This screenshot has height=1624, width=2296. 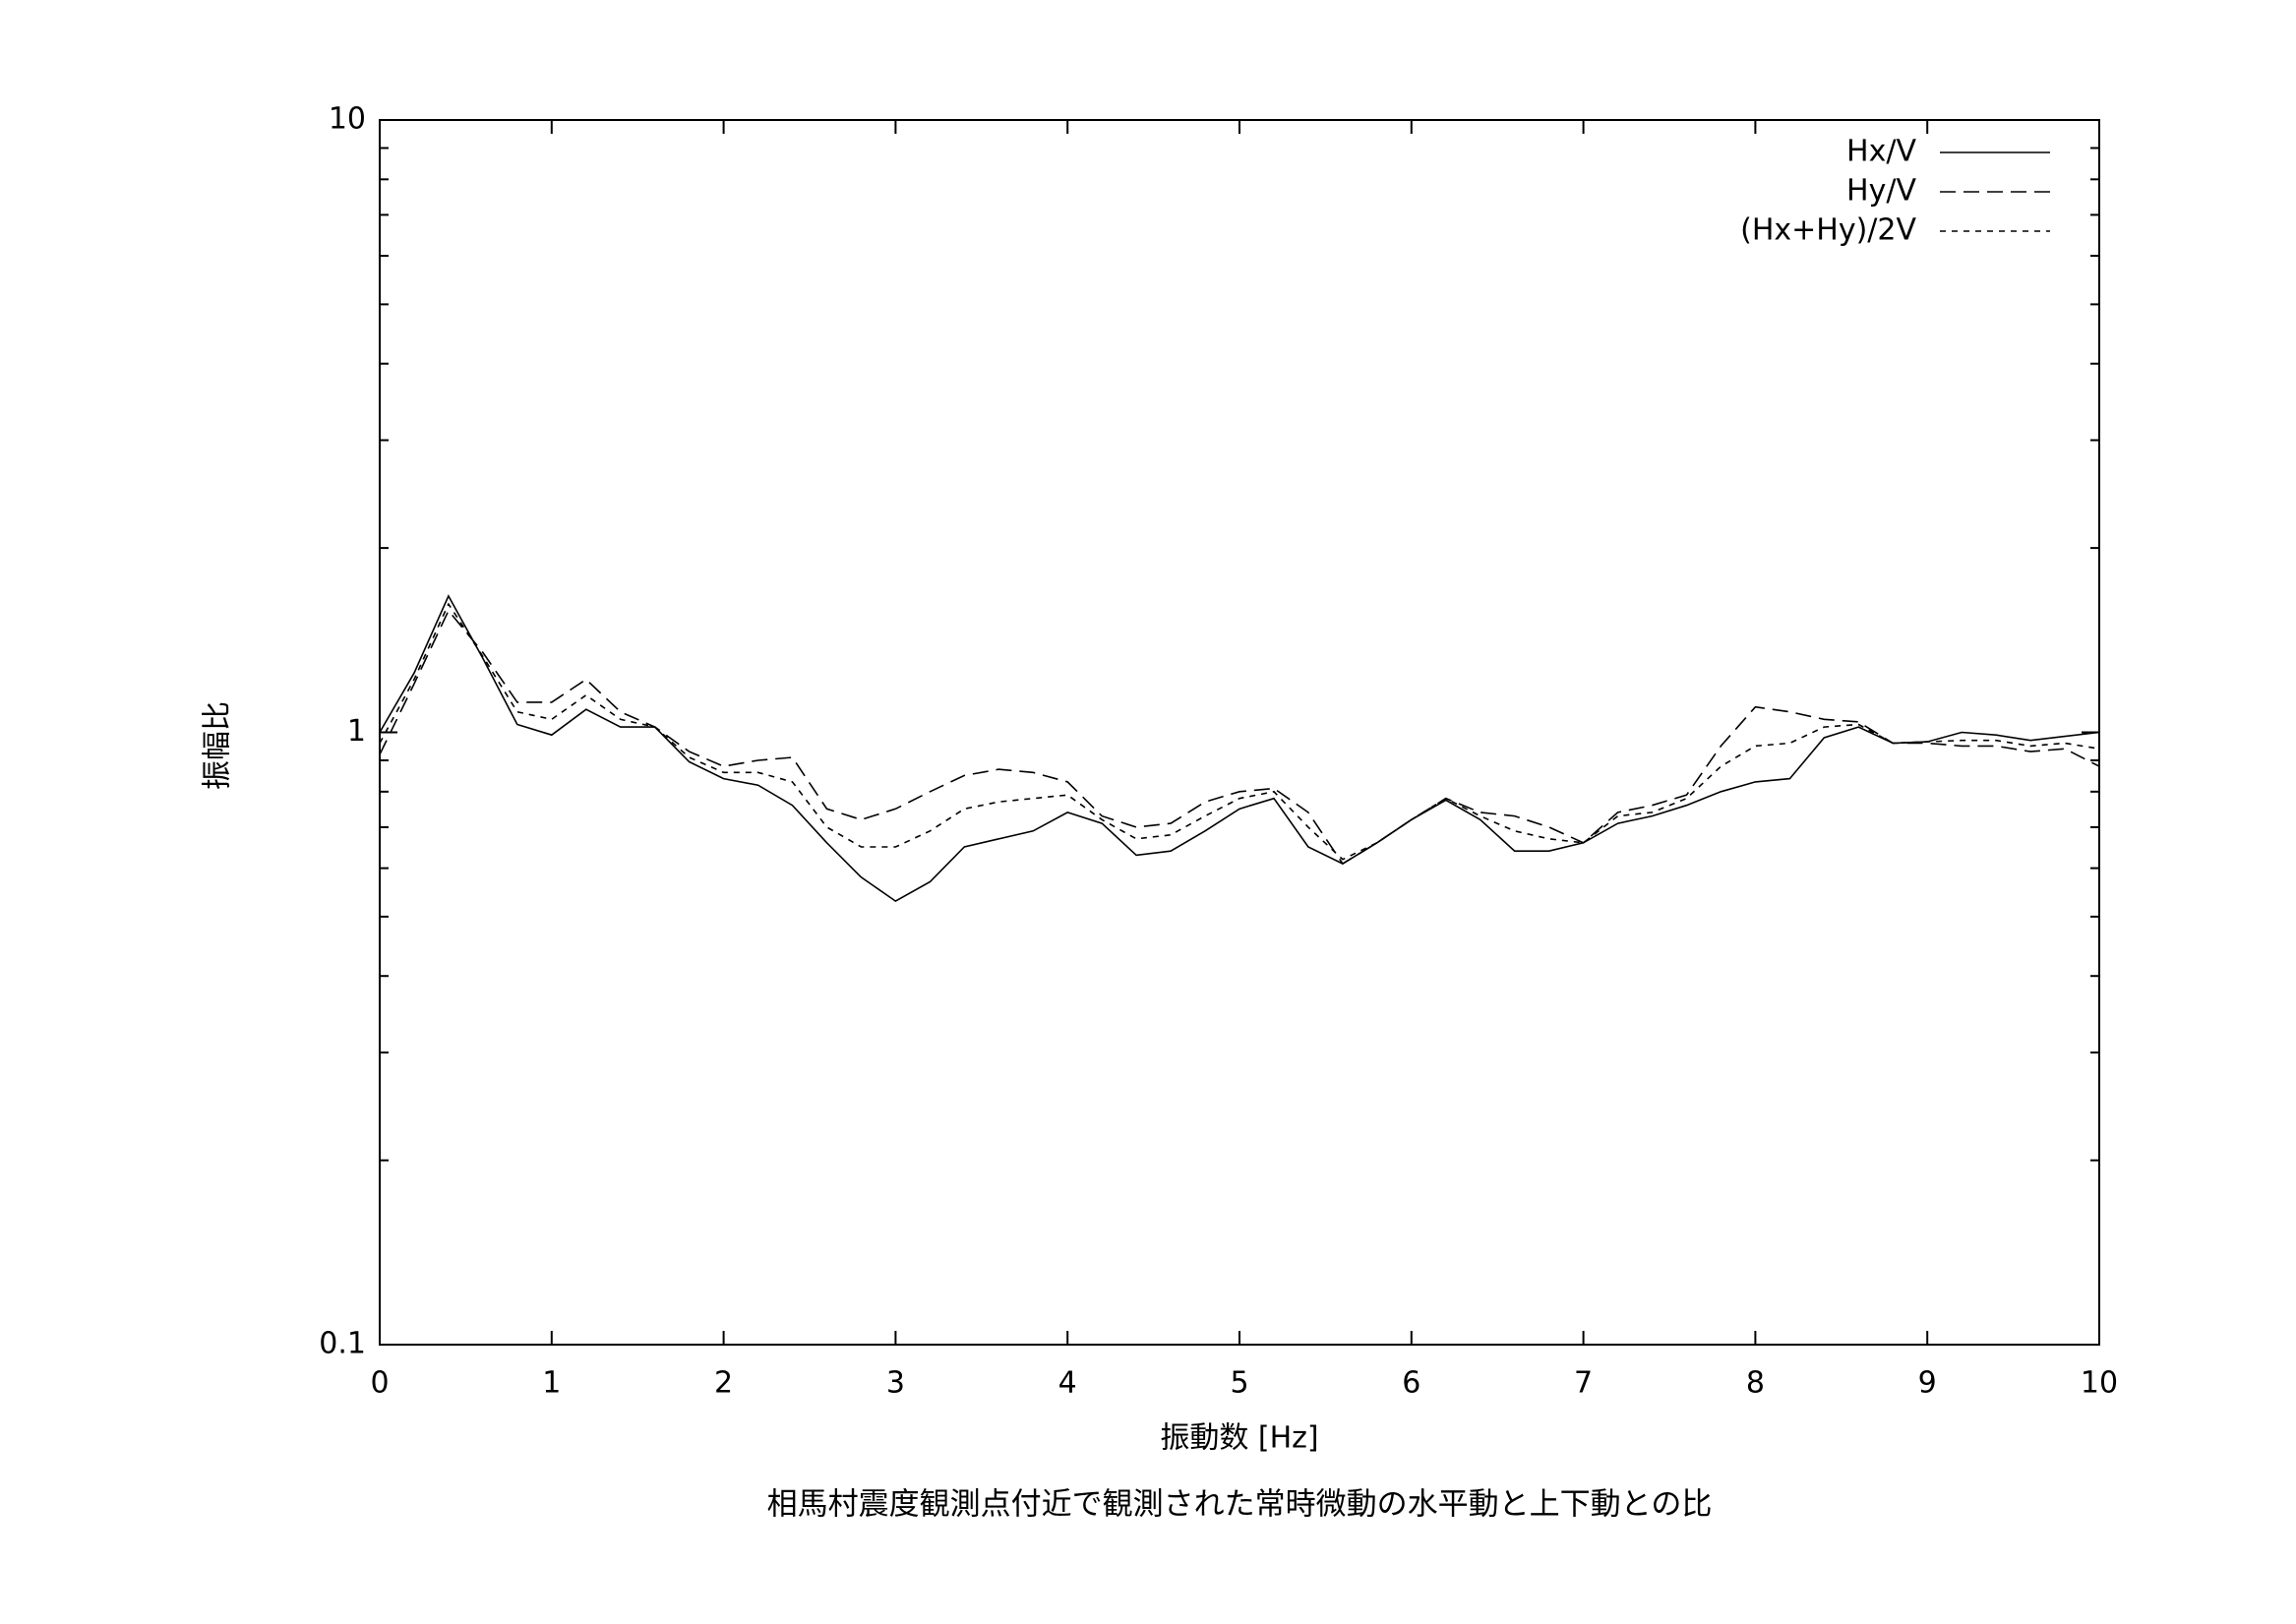 I want to click on x-tick-label: 2, so click(x=723, y=1383).